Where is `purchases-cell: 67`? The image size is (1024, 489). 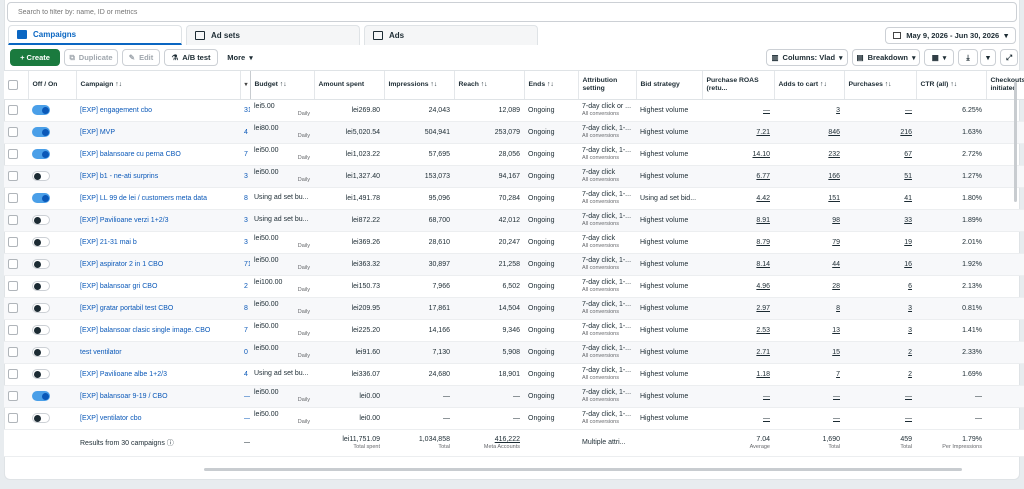
purchases-cell: 67 is located at coordinates (880, 154).